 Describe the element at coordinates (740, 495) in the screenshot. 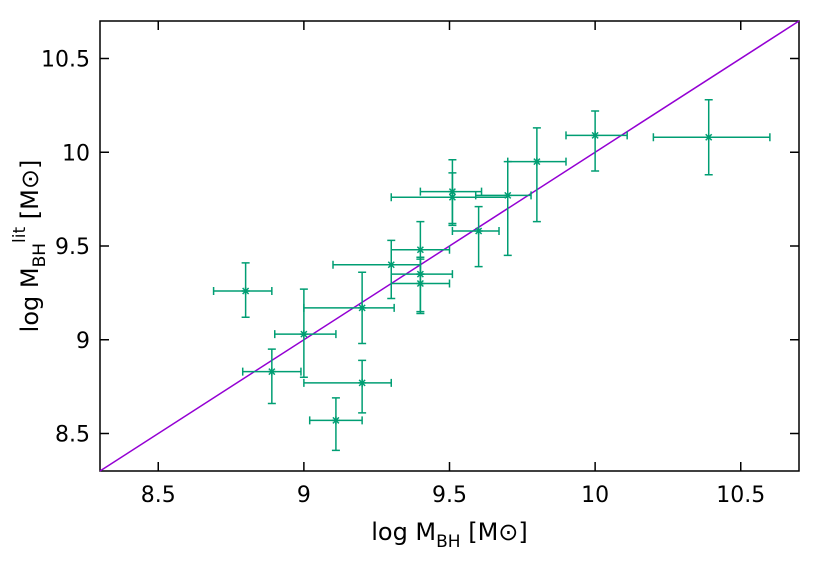

I see `x-tick-label: 10.5` at that location.